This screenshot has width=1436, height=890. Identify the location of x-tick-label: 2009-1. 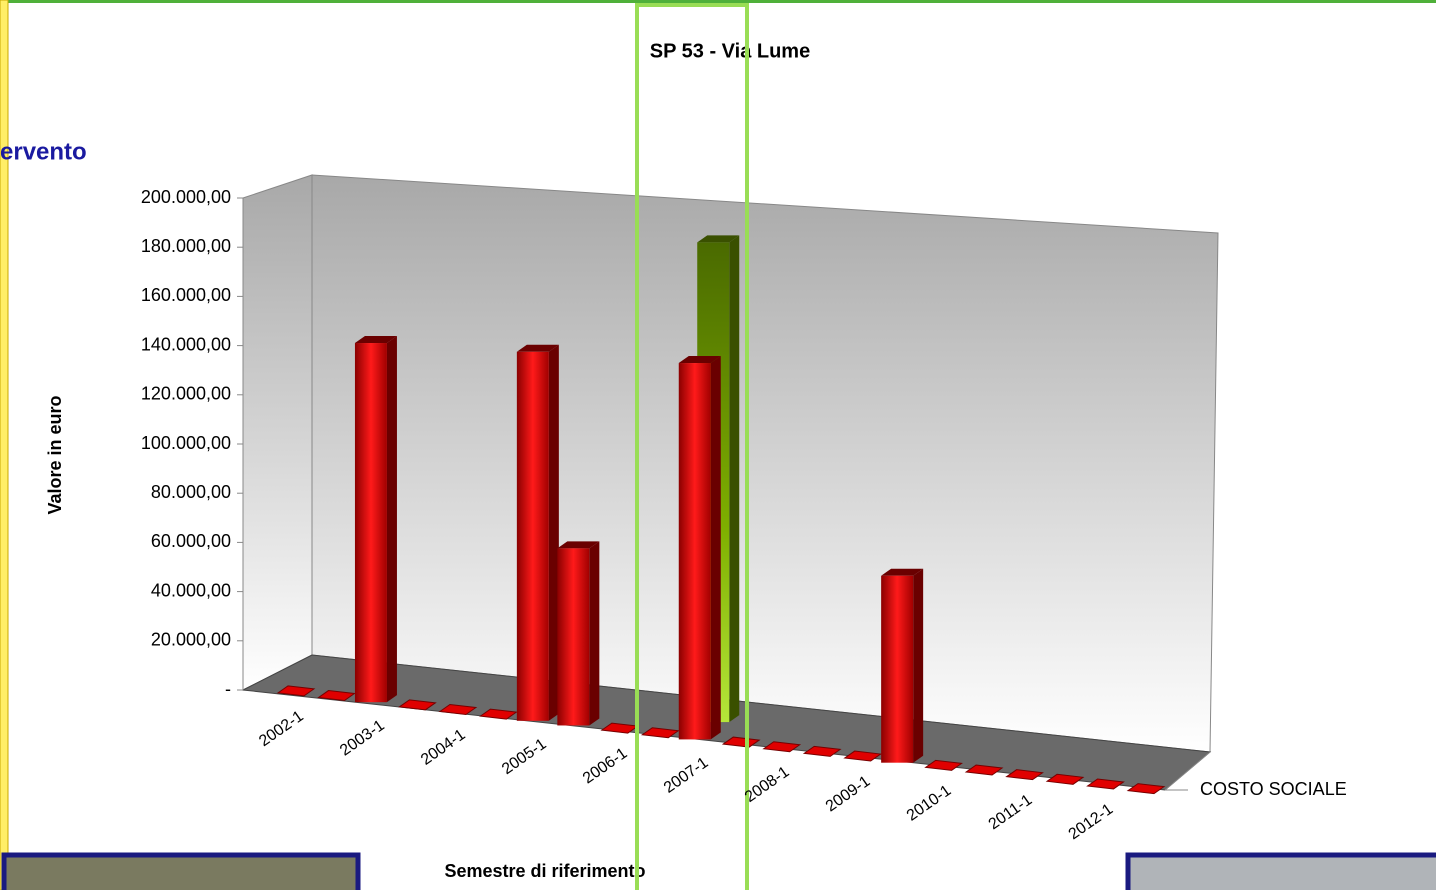
(848, 794).